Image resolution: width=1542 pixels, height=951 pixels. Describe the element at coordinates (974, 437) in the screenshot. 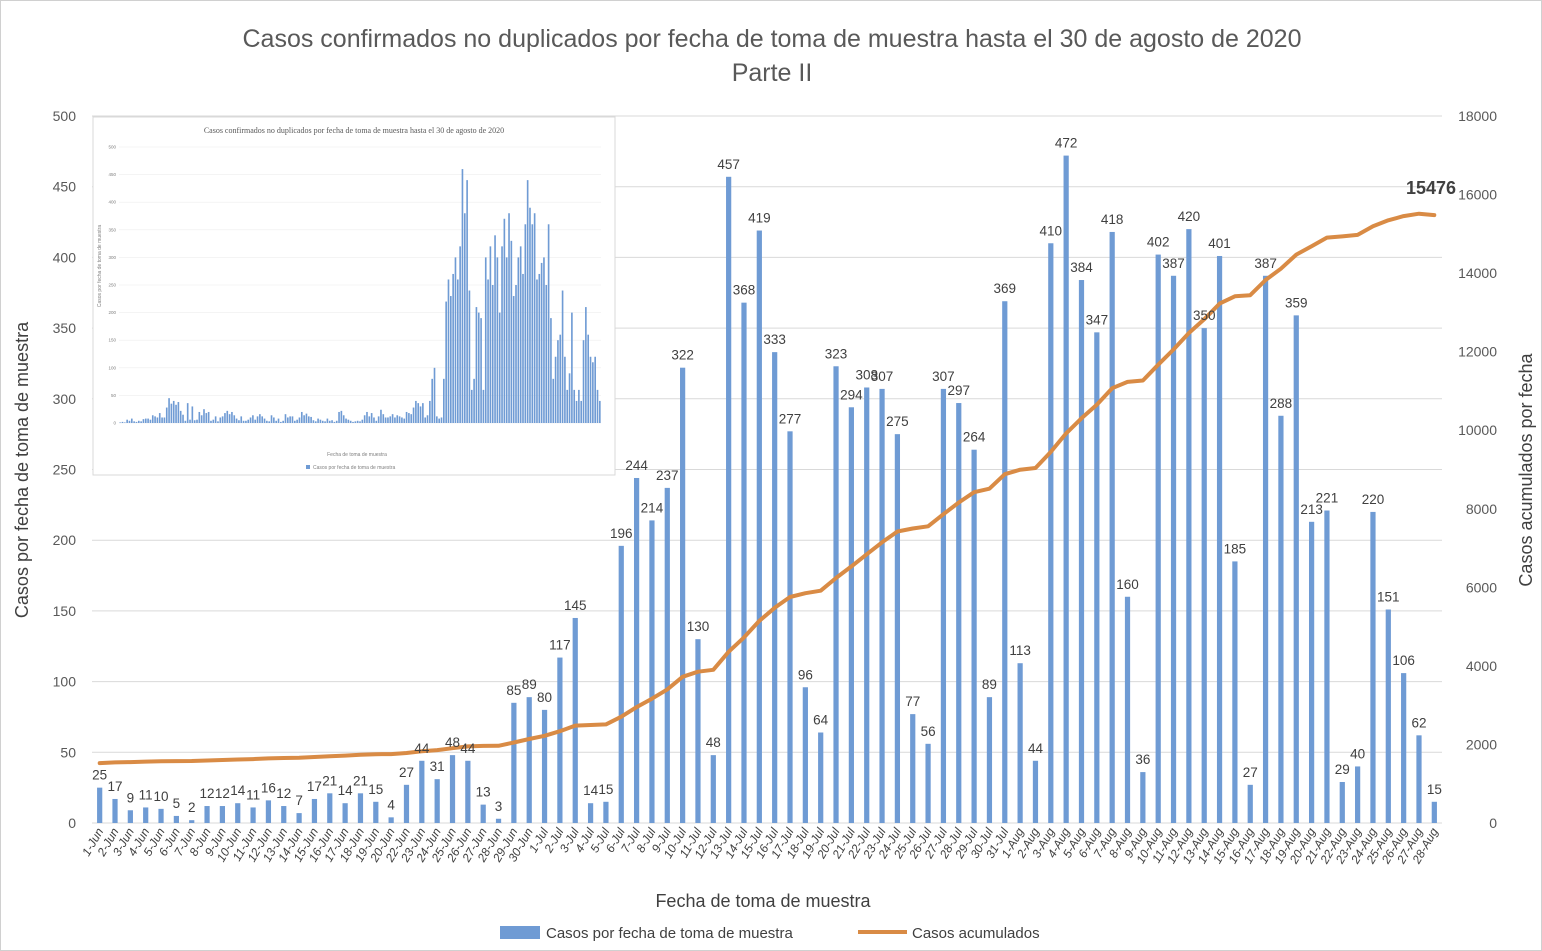

I see `bar-data-label: 264` at that location.